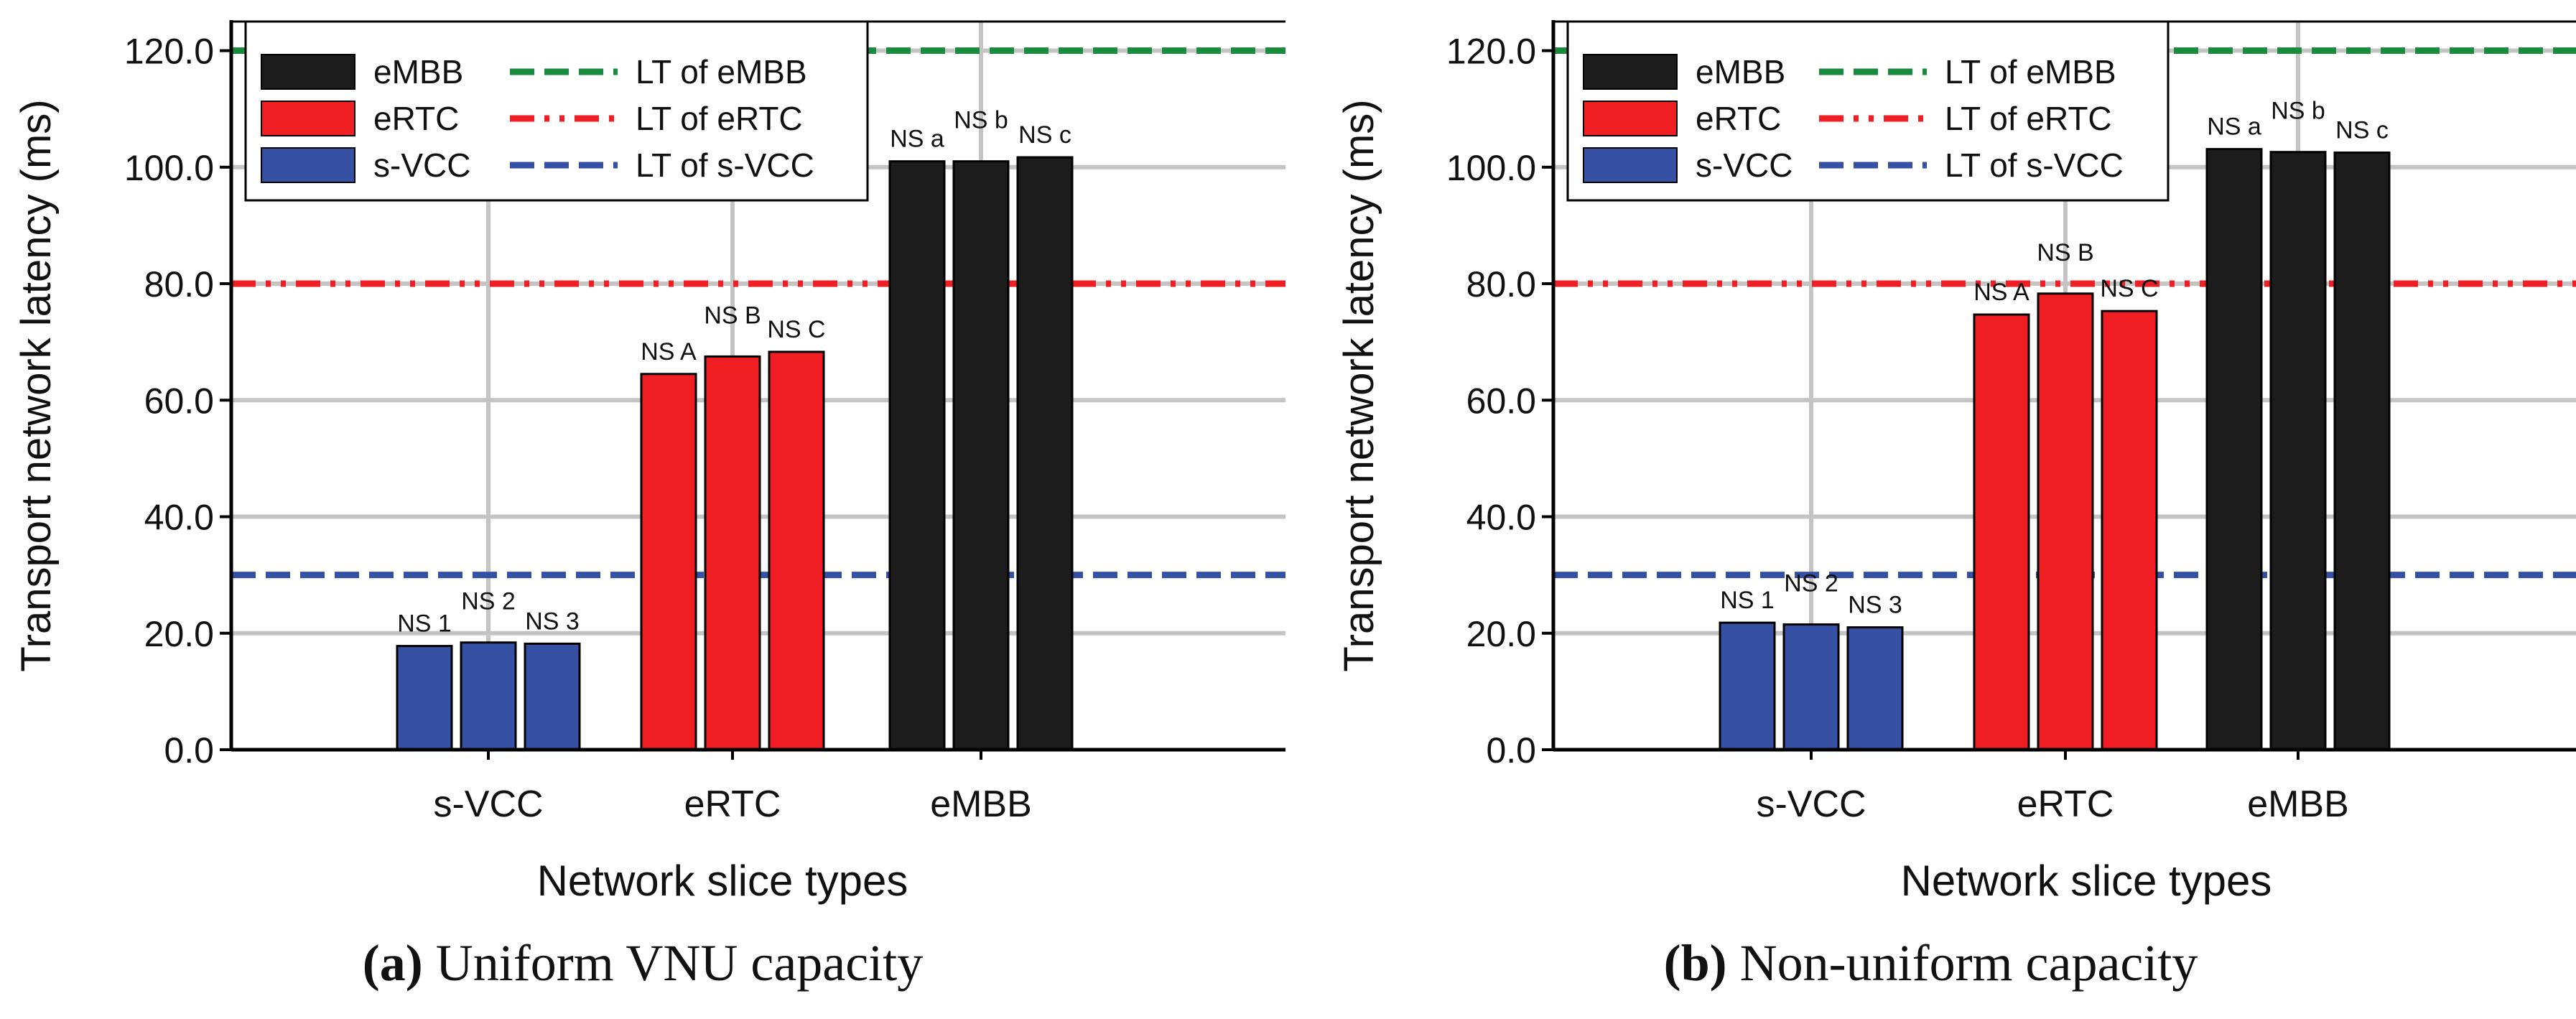 This screenshot has width=2576, height=1019. What do you see at coordinates (169, 168) in the screenshot?
I see `panel-a-y-tick-label: 100.0` at bounding box center [169, 168].